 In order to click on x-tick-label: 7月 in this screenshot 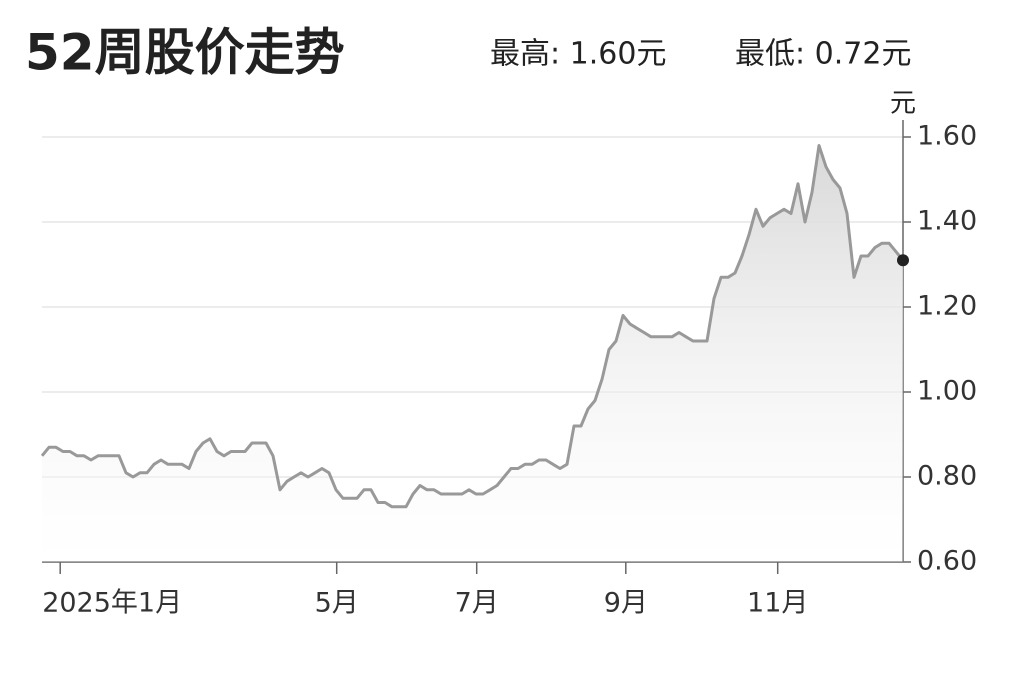, I will do `click(477, 603)`.